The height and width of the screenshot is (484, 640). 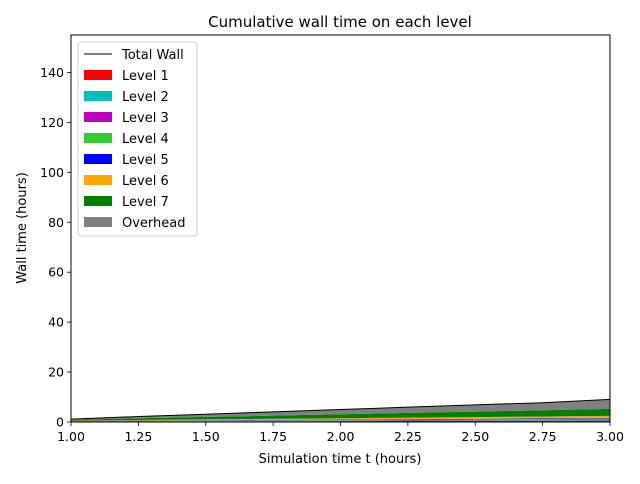 What do you see at coordinates (145, 139) in the screenshot?
I see `legend-label-level-4: Level 4` at bounding box center [145, 139].